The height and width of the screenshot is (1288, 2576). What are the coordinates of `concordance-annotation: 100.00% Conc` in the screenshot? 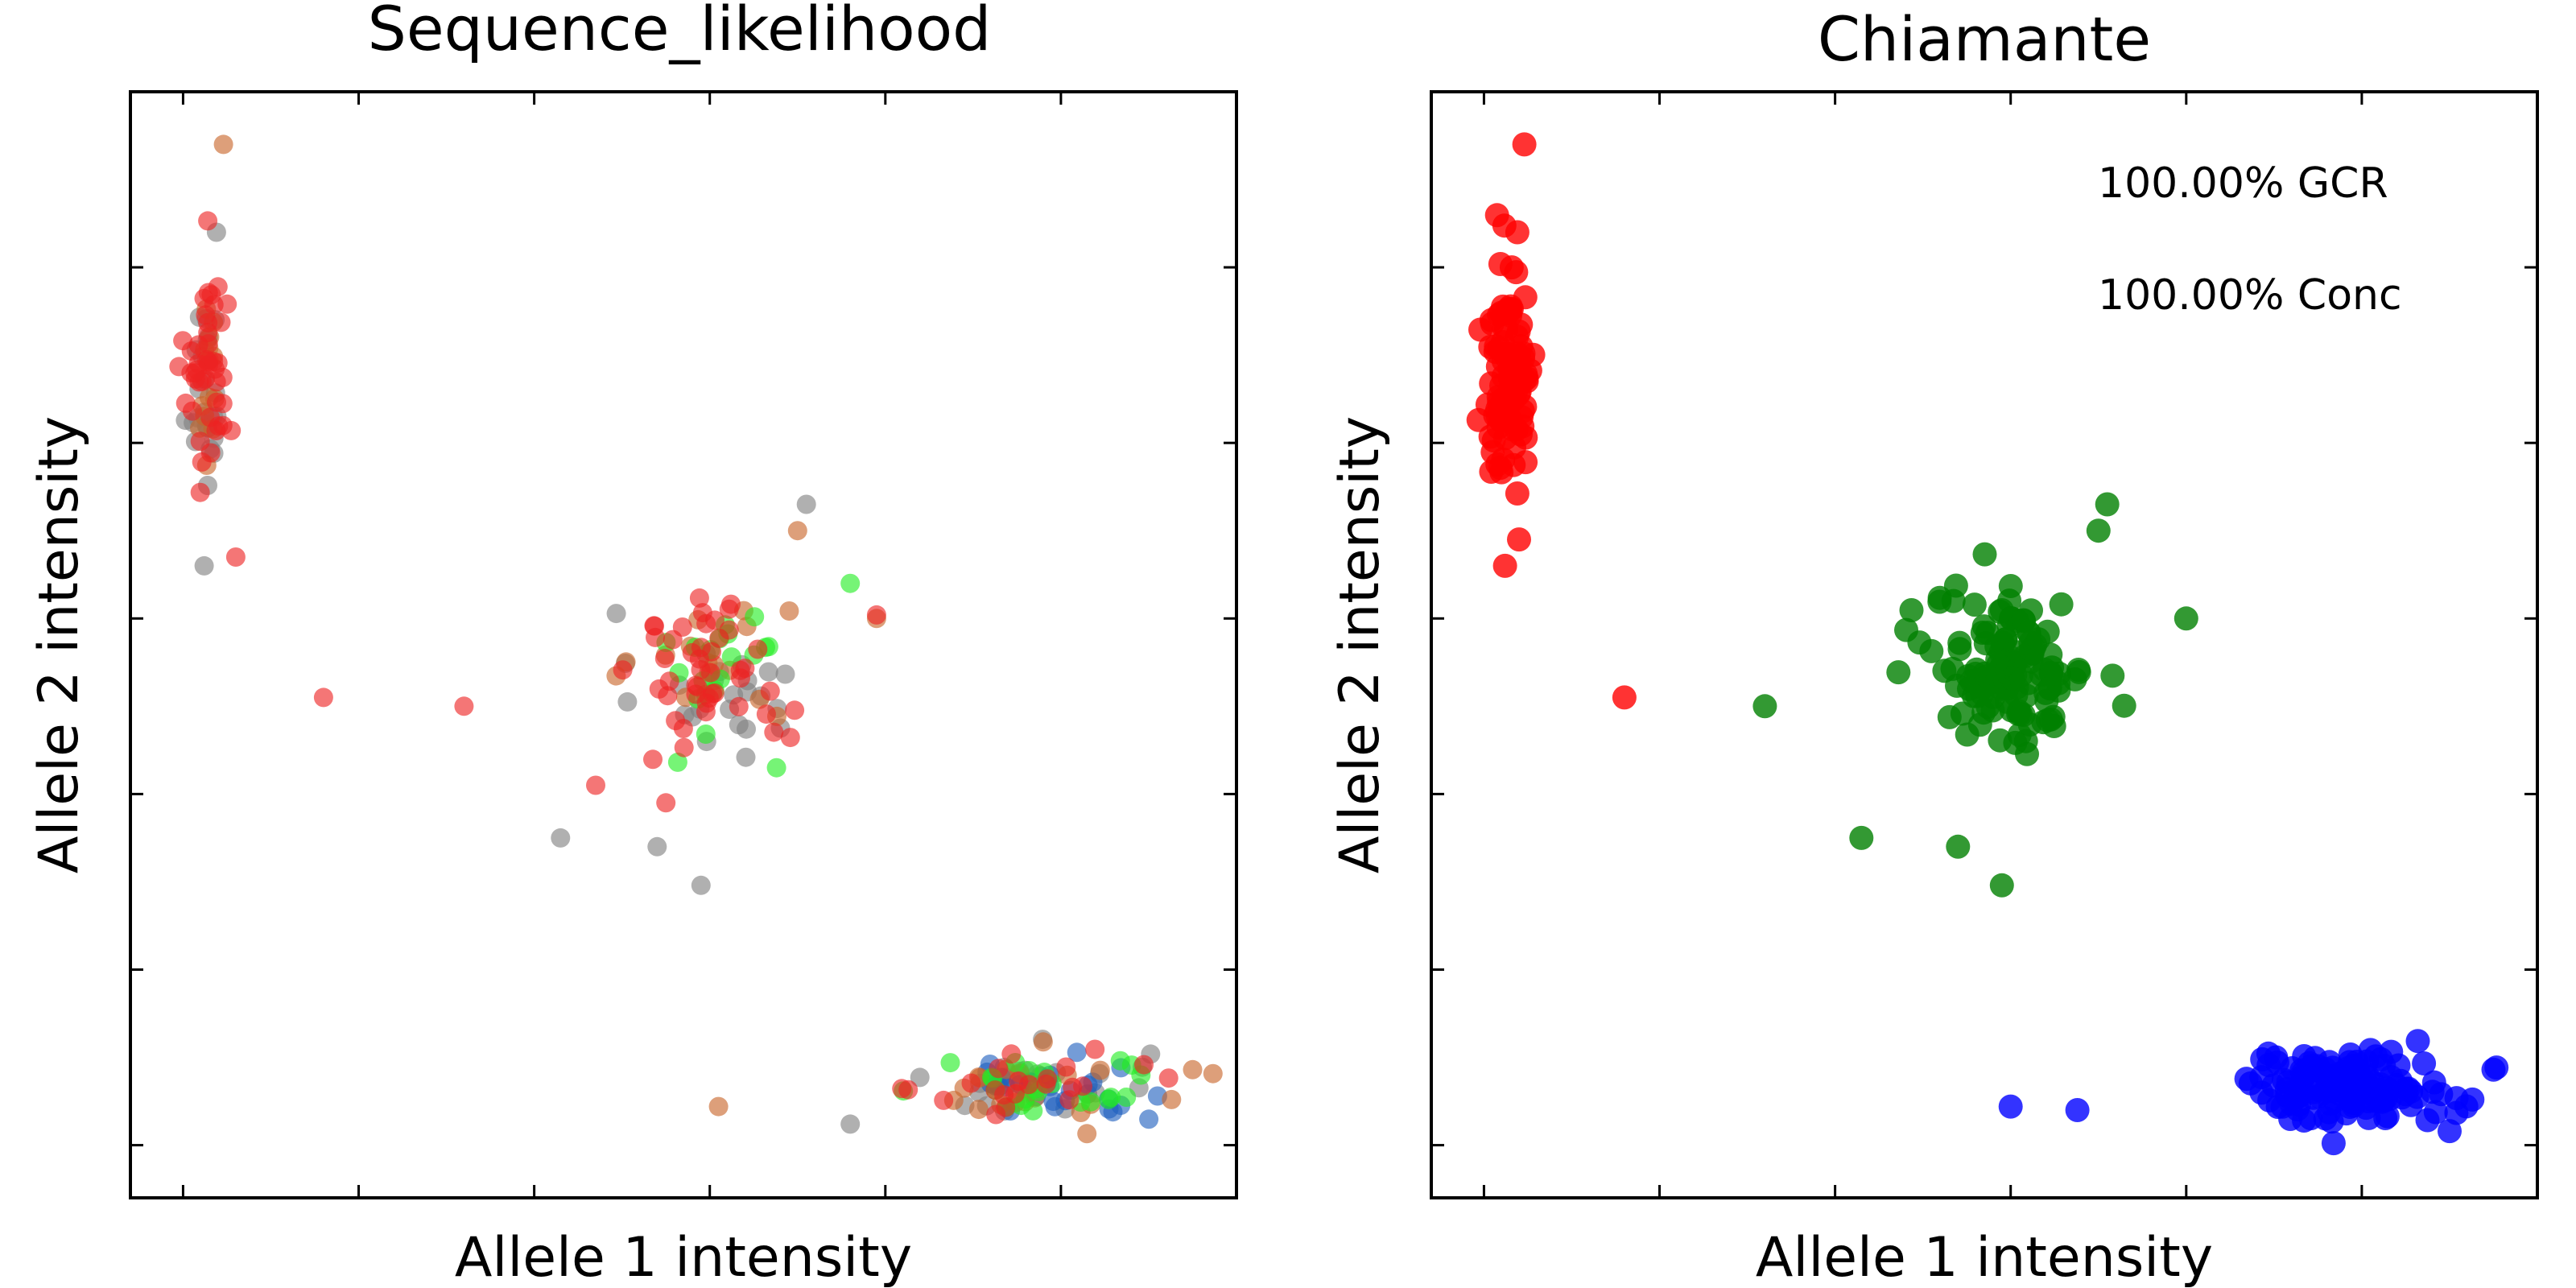 It's located at (2250, 295).